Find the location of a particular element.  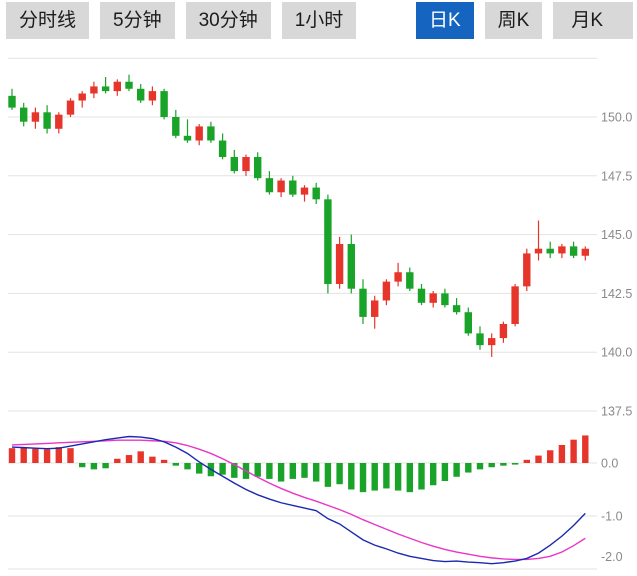

timeframe-tabbar: 分时线 5分钟 30分钟 1小时 日K 周K 月K is located at coordinates (318, 21).